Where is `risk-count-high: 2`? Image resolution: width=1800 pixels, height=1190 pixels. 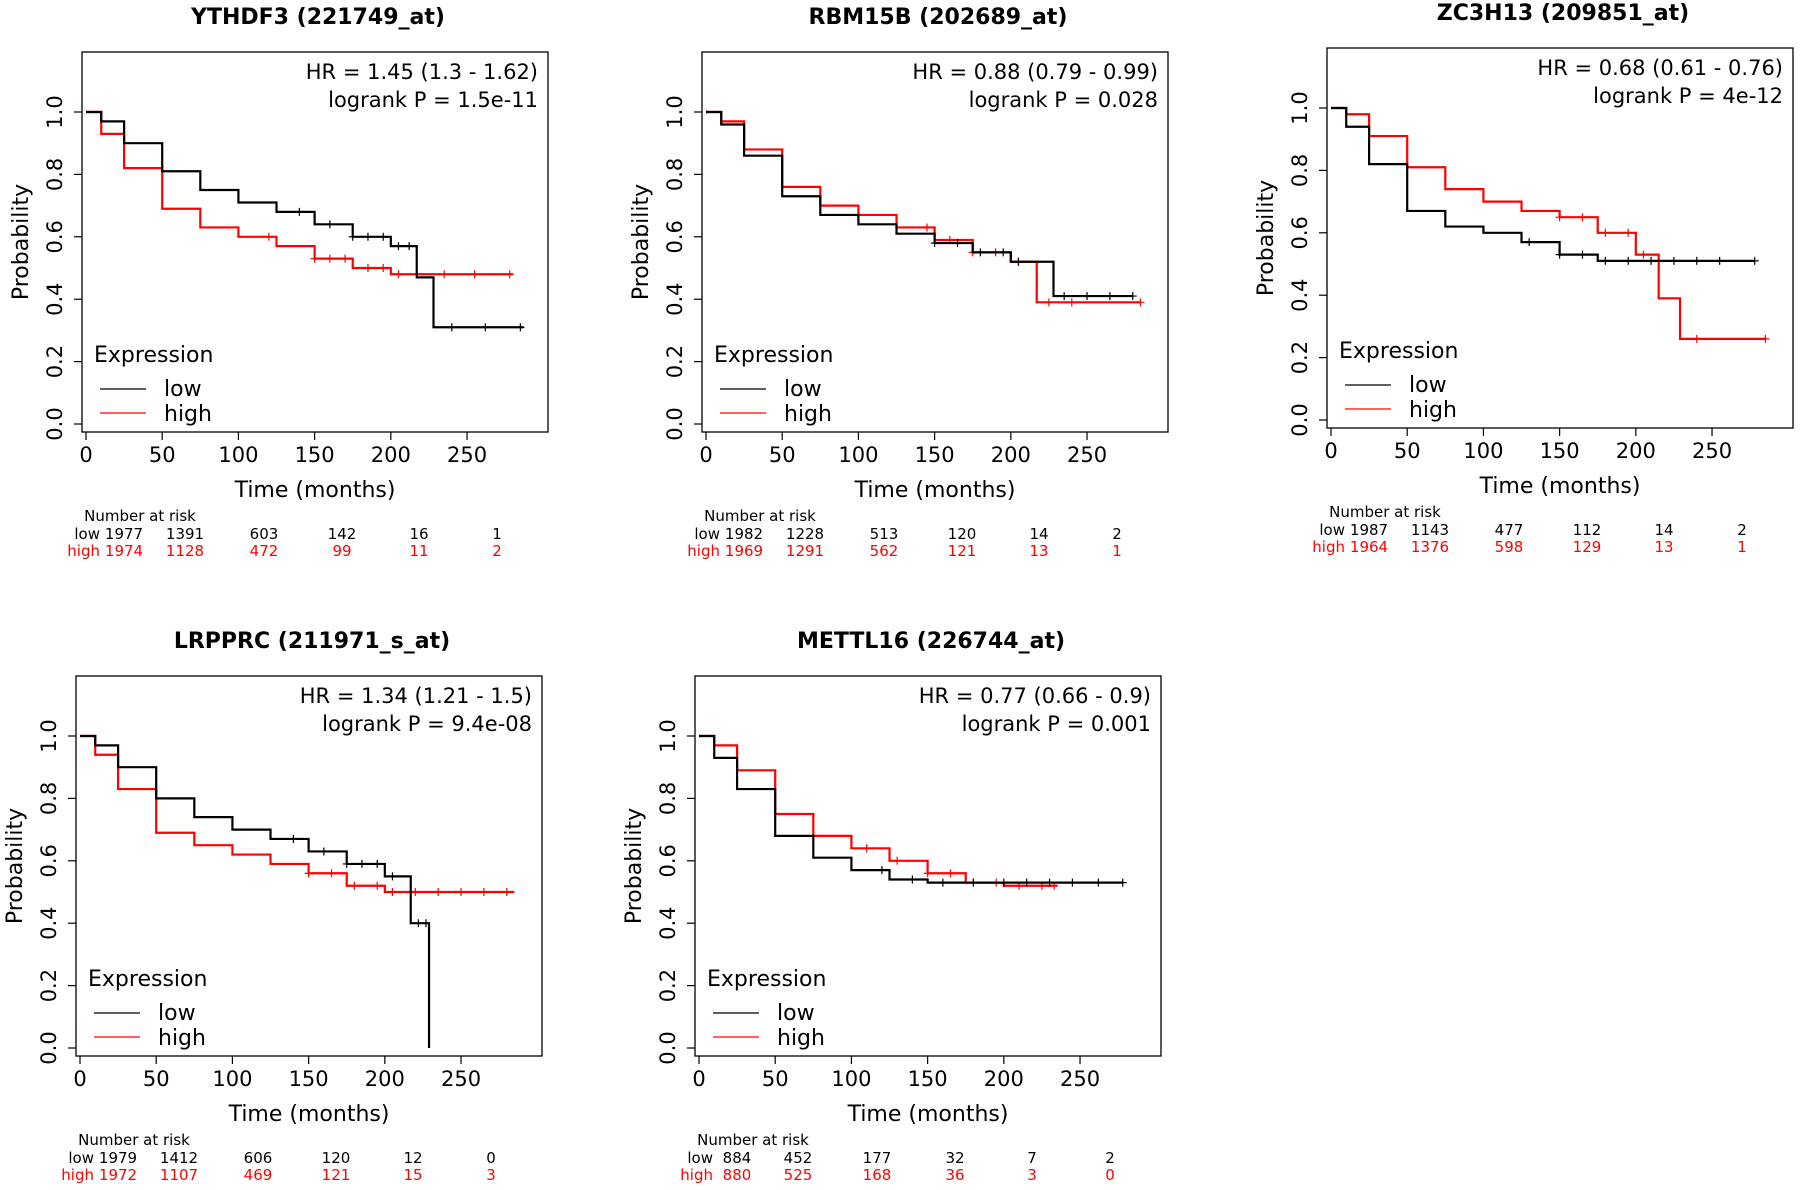
risk-count-high: 2 is located at coordinates (497, 551).